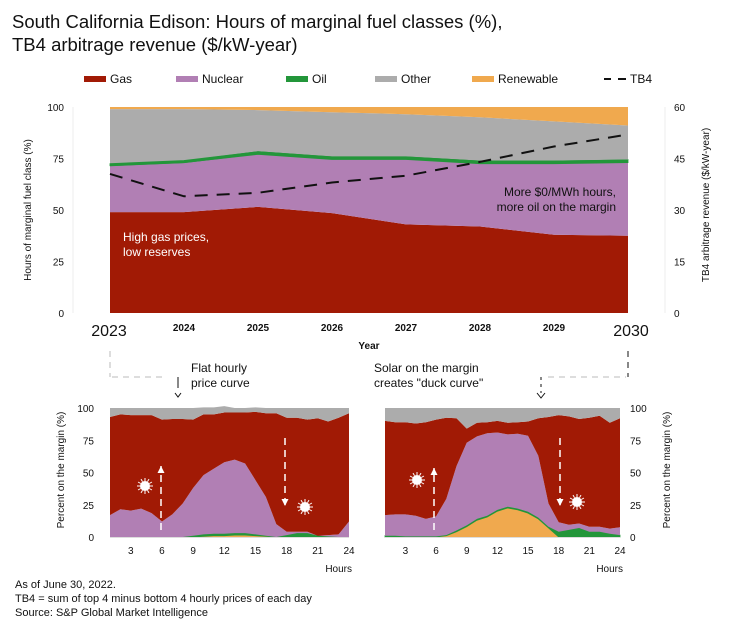 This screenshot has height=631, width=740. What do you see at coordinates (502, 522) in the screenshot?
I see `area-renewable` at bounding box center [502, 522].